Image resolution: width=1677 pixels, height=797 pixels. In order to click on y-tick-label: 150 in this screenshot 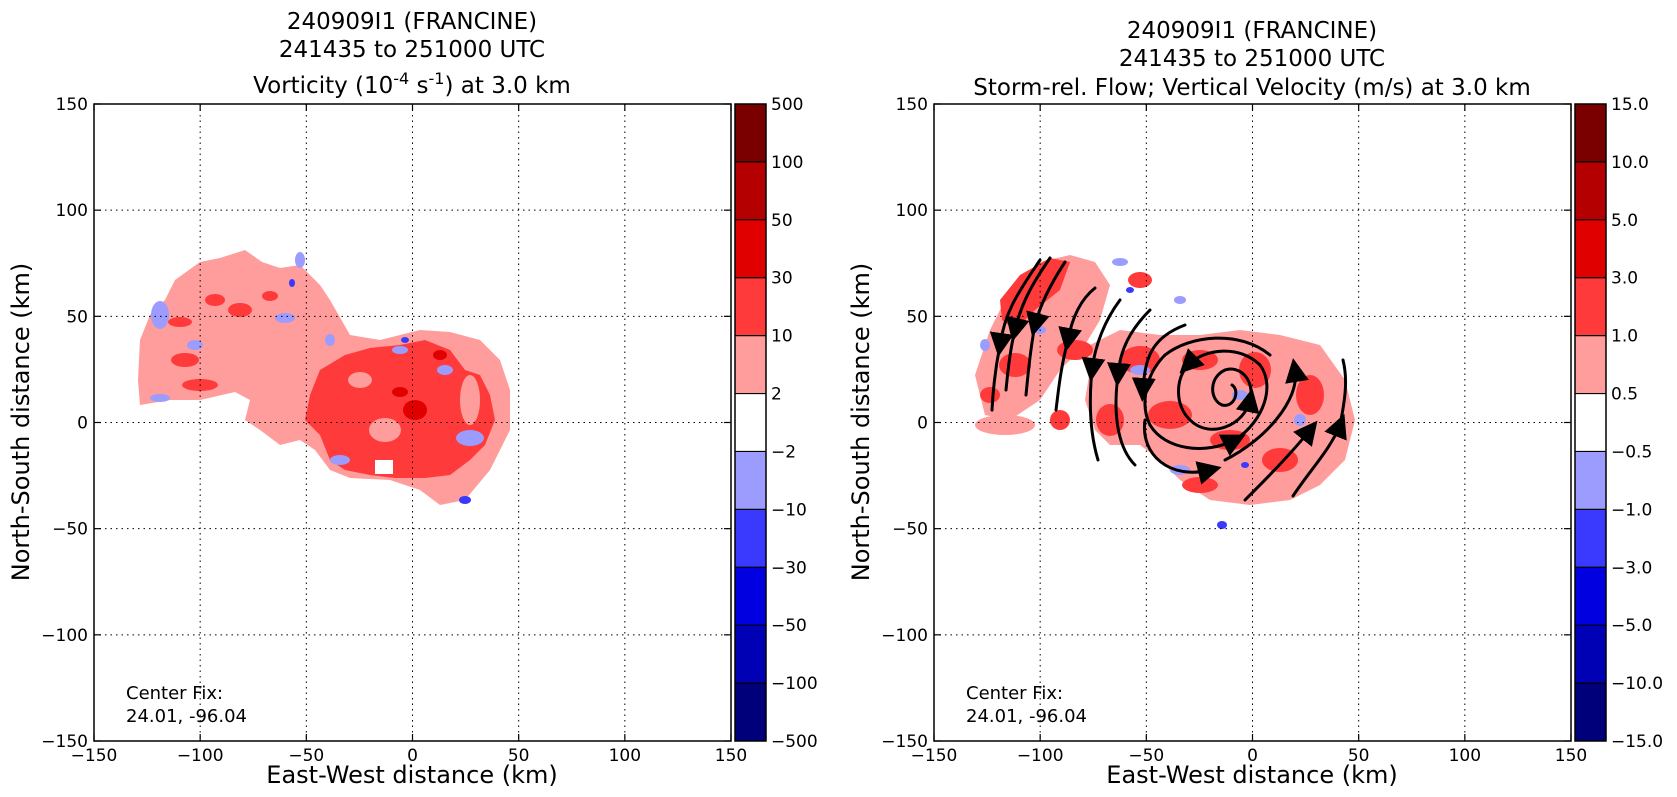, I will do `click(912, 105)`.